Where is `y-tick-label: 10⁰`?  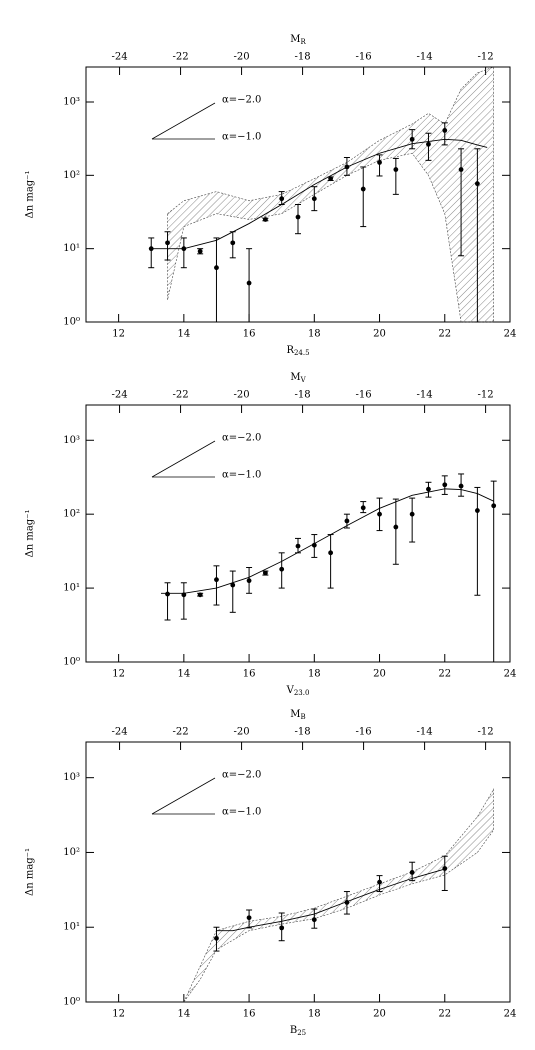
y-tick-label: 10⁰ is located at coordinates (71, 322).